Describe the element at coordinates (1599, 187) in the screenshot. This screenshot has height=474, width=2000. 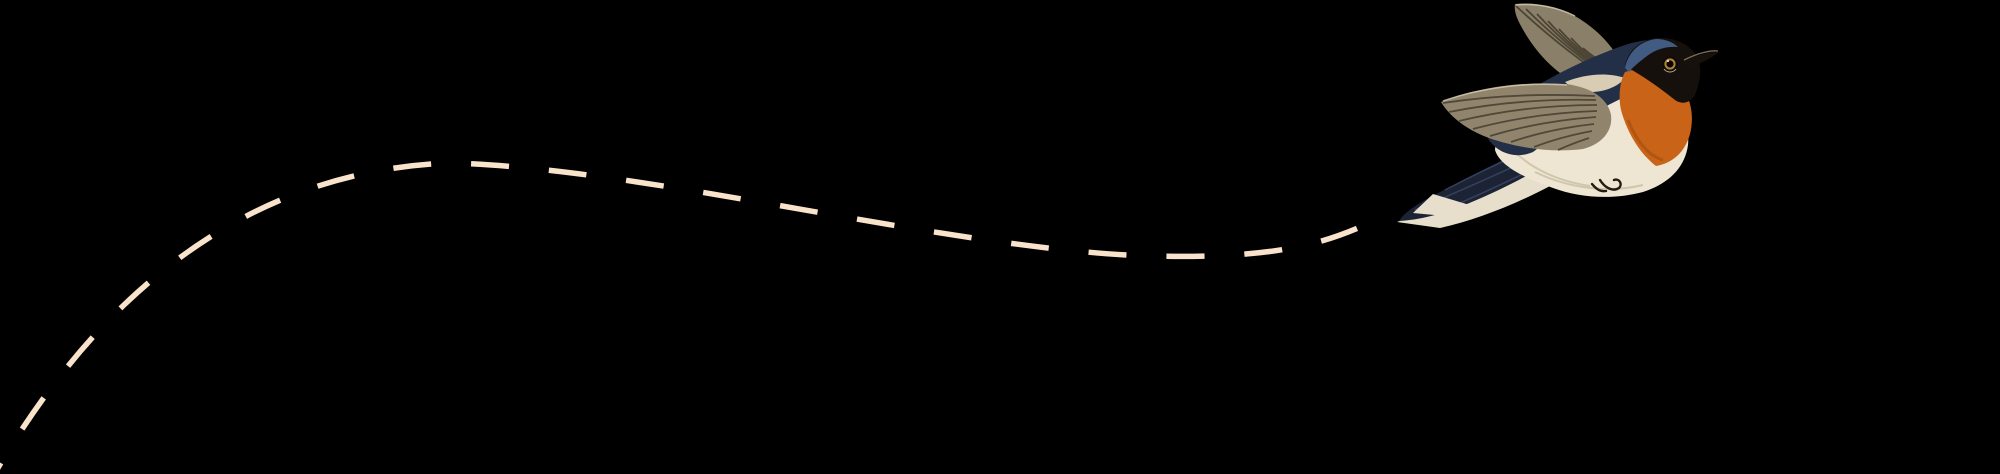
I see `foot-toe` at that location.